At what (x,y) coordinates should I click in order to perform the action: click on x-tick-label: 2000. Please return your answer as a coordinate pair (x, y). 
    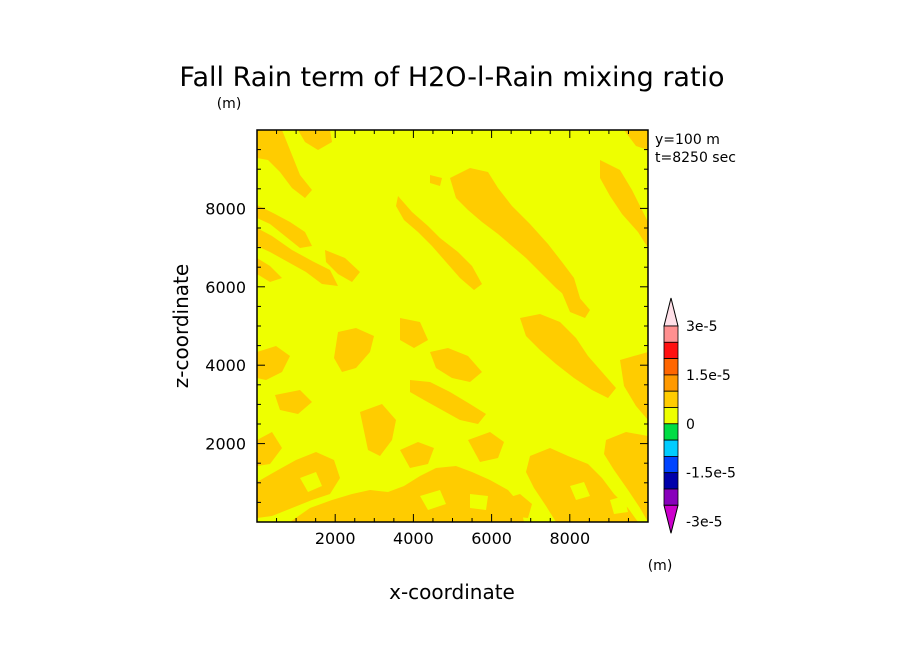
    Looking at the image, I should click on (335, 538).